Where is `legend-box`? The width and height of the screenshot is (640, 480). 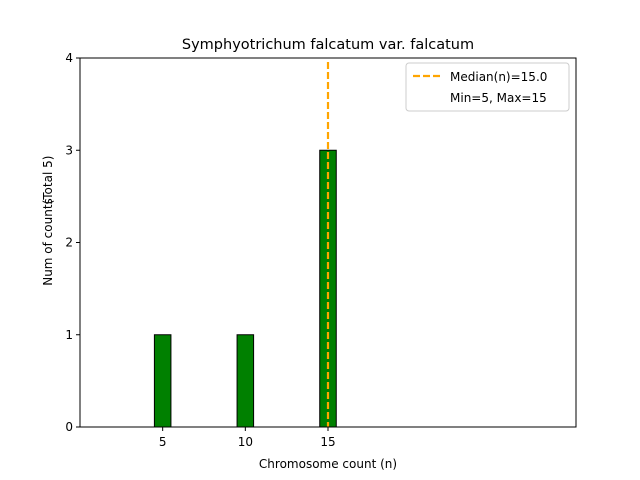
legend-box is located at coordinates (487, 87).